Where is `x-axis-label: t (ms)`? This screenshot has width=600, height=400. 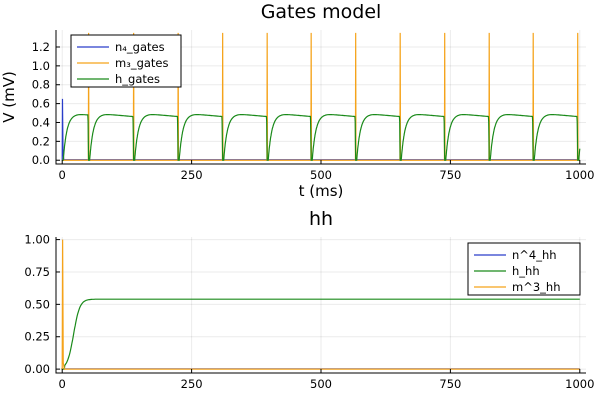
x-axis-label: t (ms) is located at coordinates (321, 191).